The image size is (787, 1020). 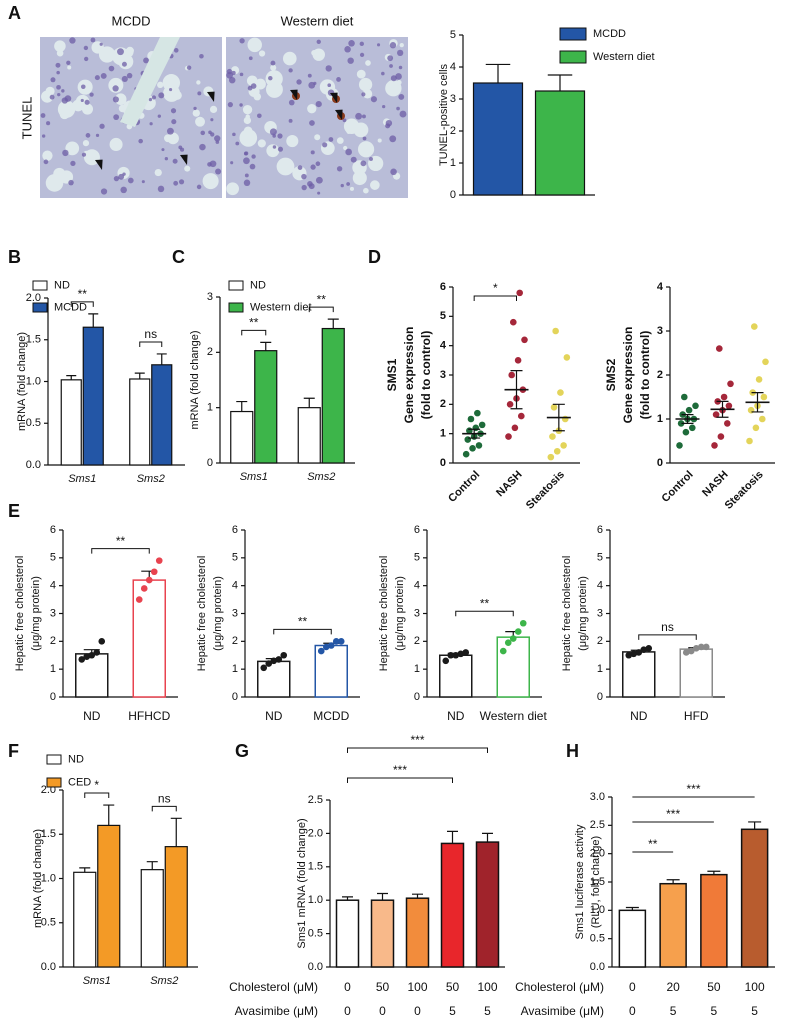 What do you see at coordinates (62, 285) in the screenshot?
I see `legend-label: ND` at bounding box center [62, 285].